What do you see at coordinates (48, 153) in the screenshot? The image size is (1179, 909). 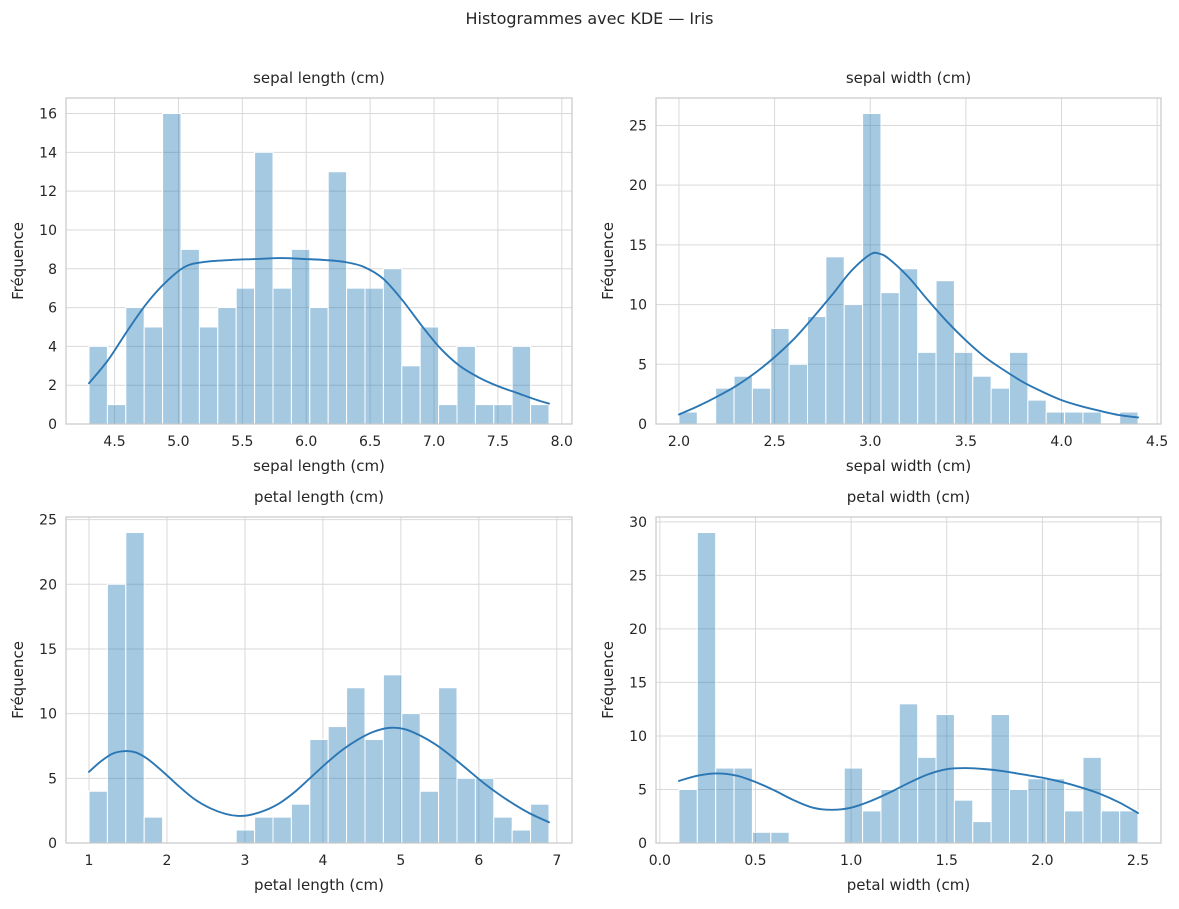 I see `y-tick-label: 14` at bounding box center [48, 153].